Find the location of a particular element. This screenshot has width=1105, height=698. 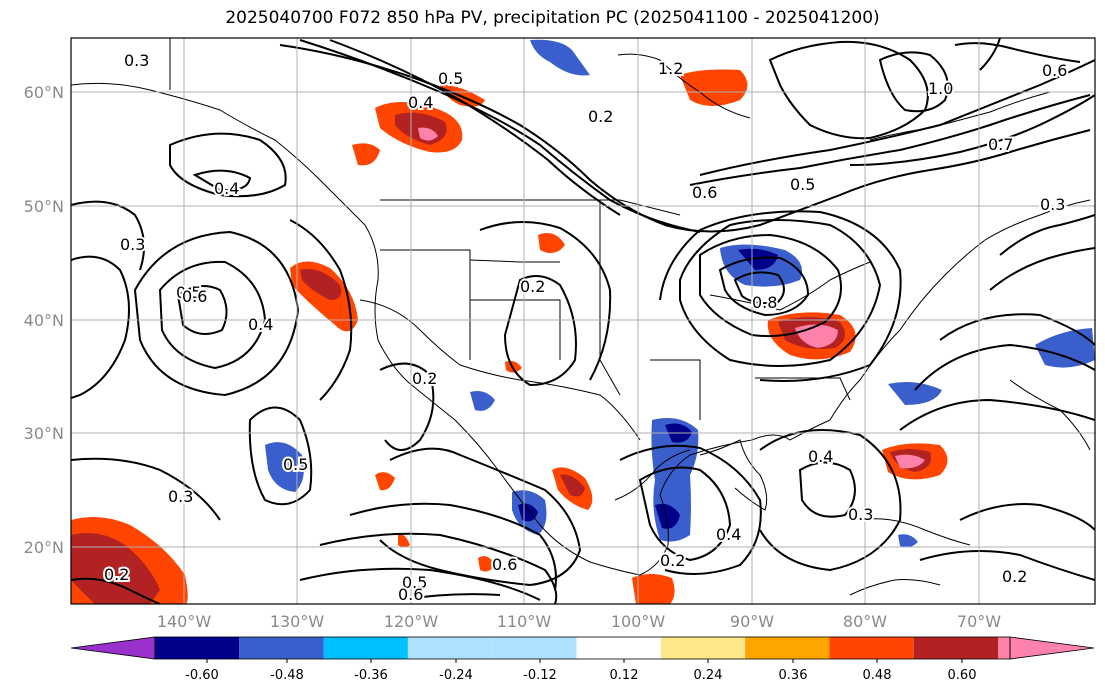

colorbar-tick-label: 0.48 is located at coordinates (877, 675).